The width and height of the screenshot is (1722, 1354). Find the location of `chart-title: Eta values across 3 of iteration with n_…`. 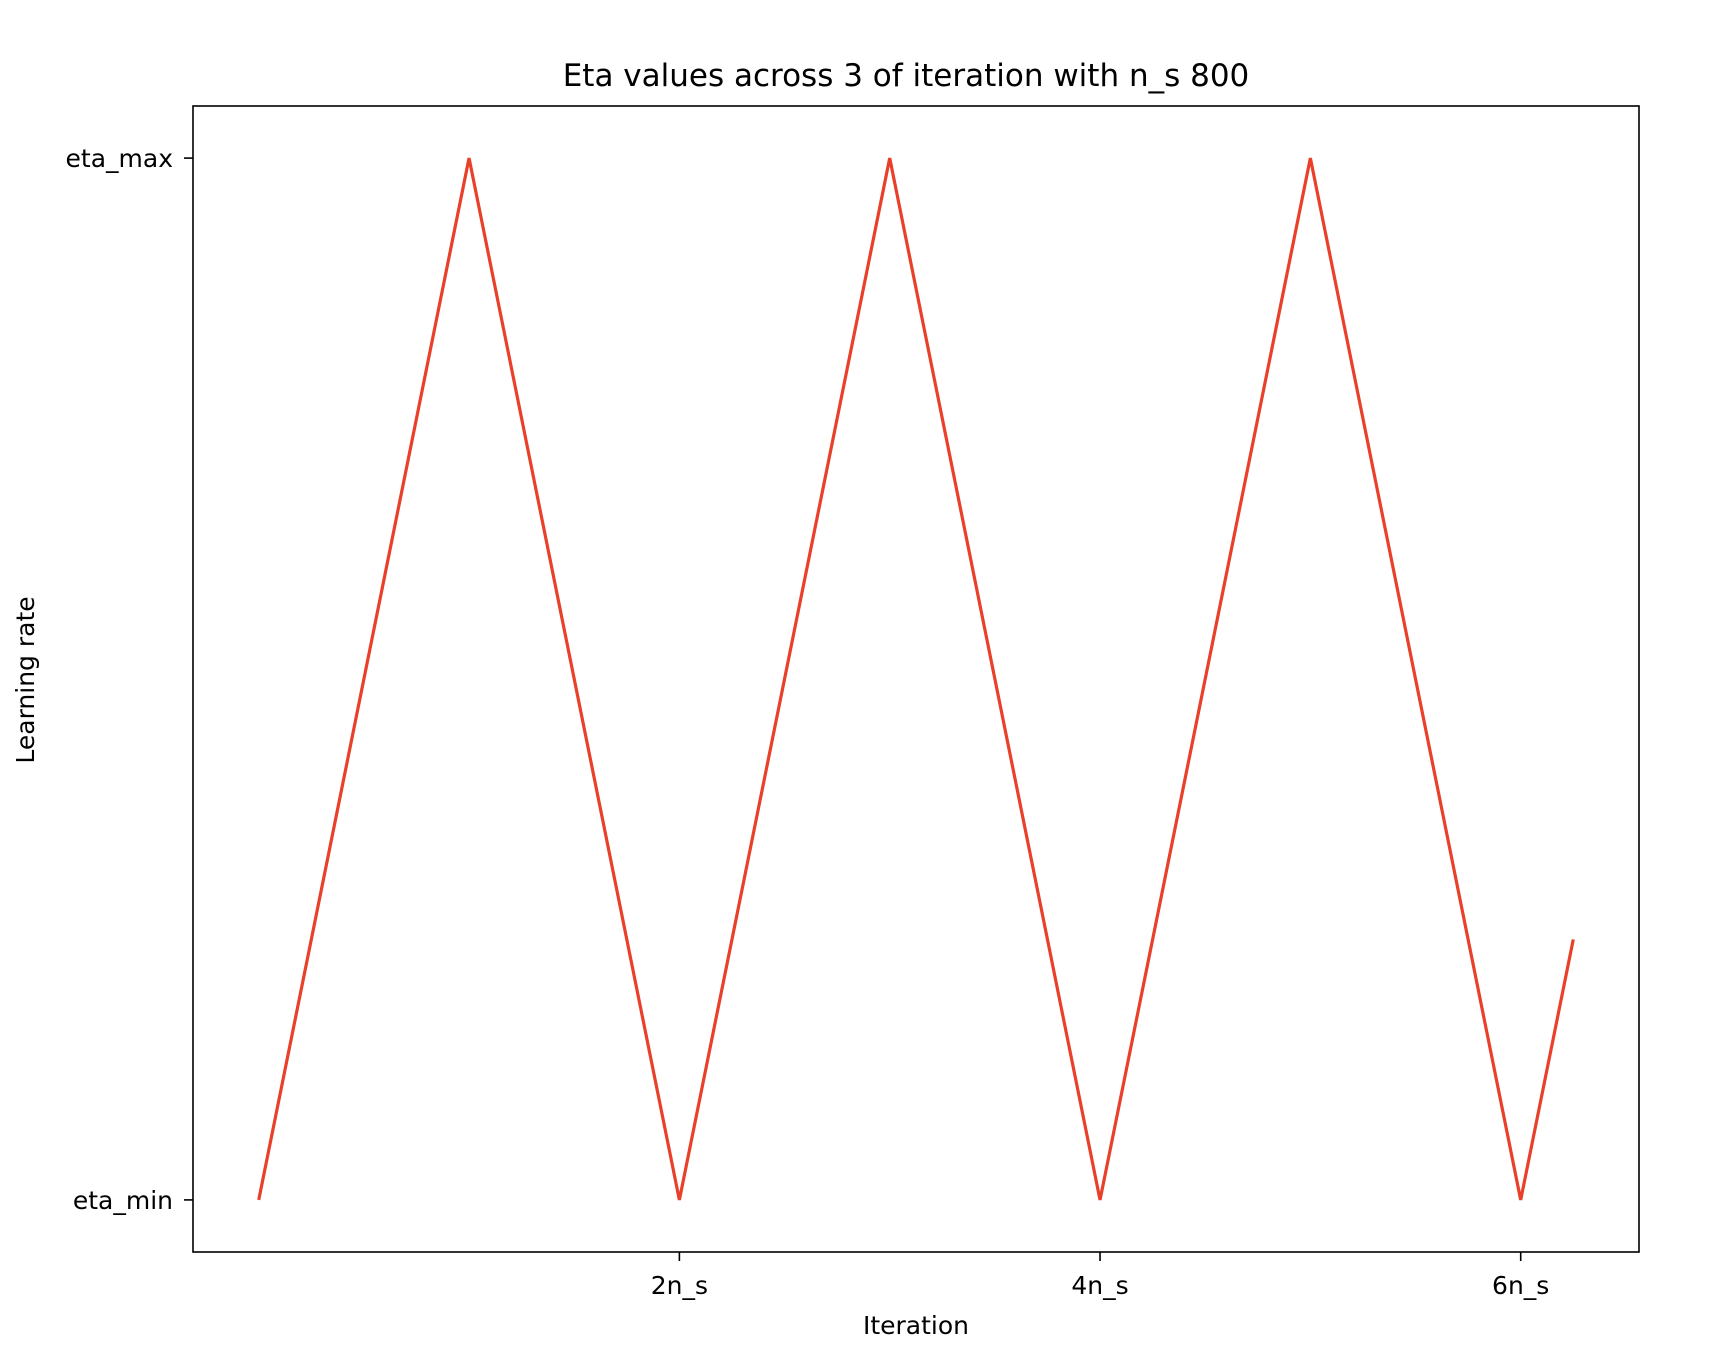

chart-title: Eta values across 3 of iteration with n_… is located at coordinates (906, 76).